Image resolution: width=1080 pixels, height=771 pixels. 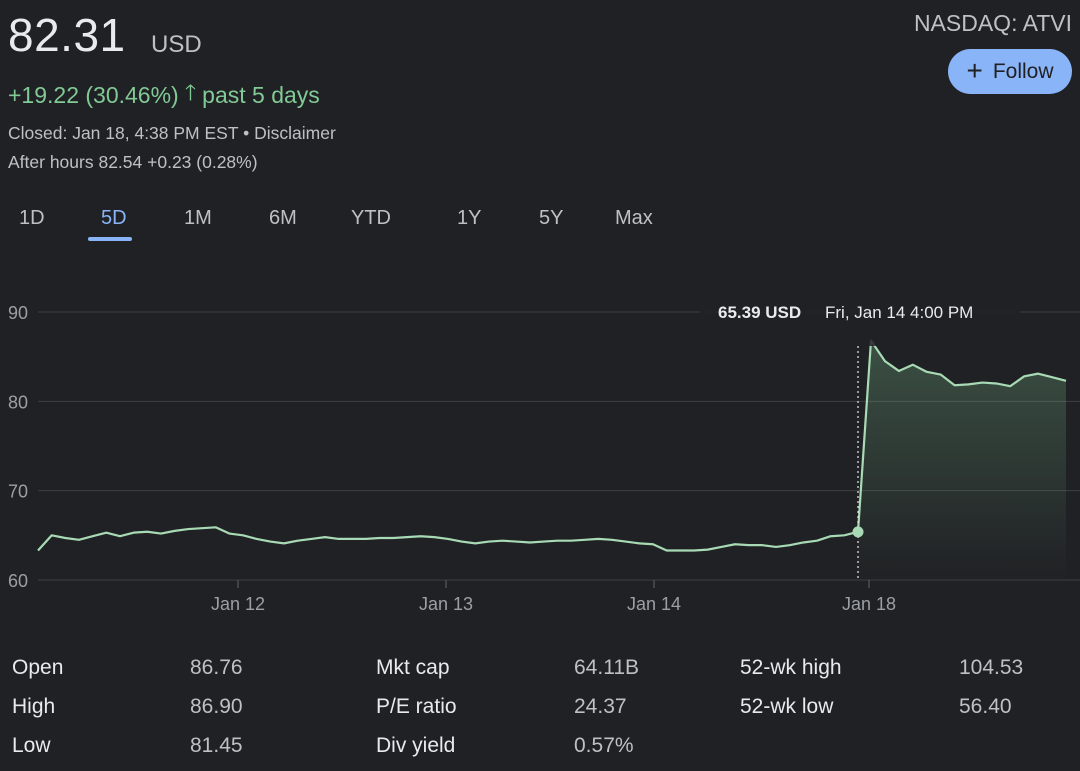 What do you see at coordinates (216, 706) in the screenshot?
I see `stat-high-value: 86.90` at bounding box center [216, 706].